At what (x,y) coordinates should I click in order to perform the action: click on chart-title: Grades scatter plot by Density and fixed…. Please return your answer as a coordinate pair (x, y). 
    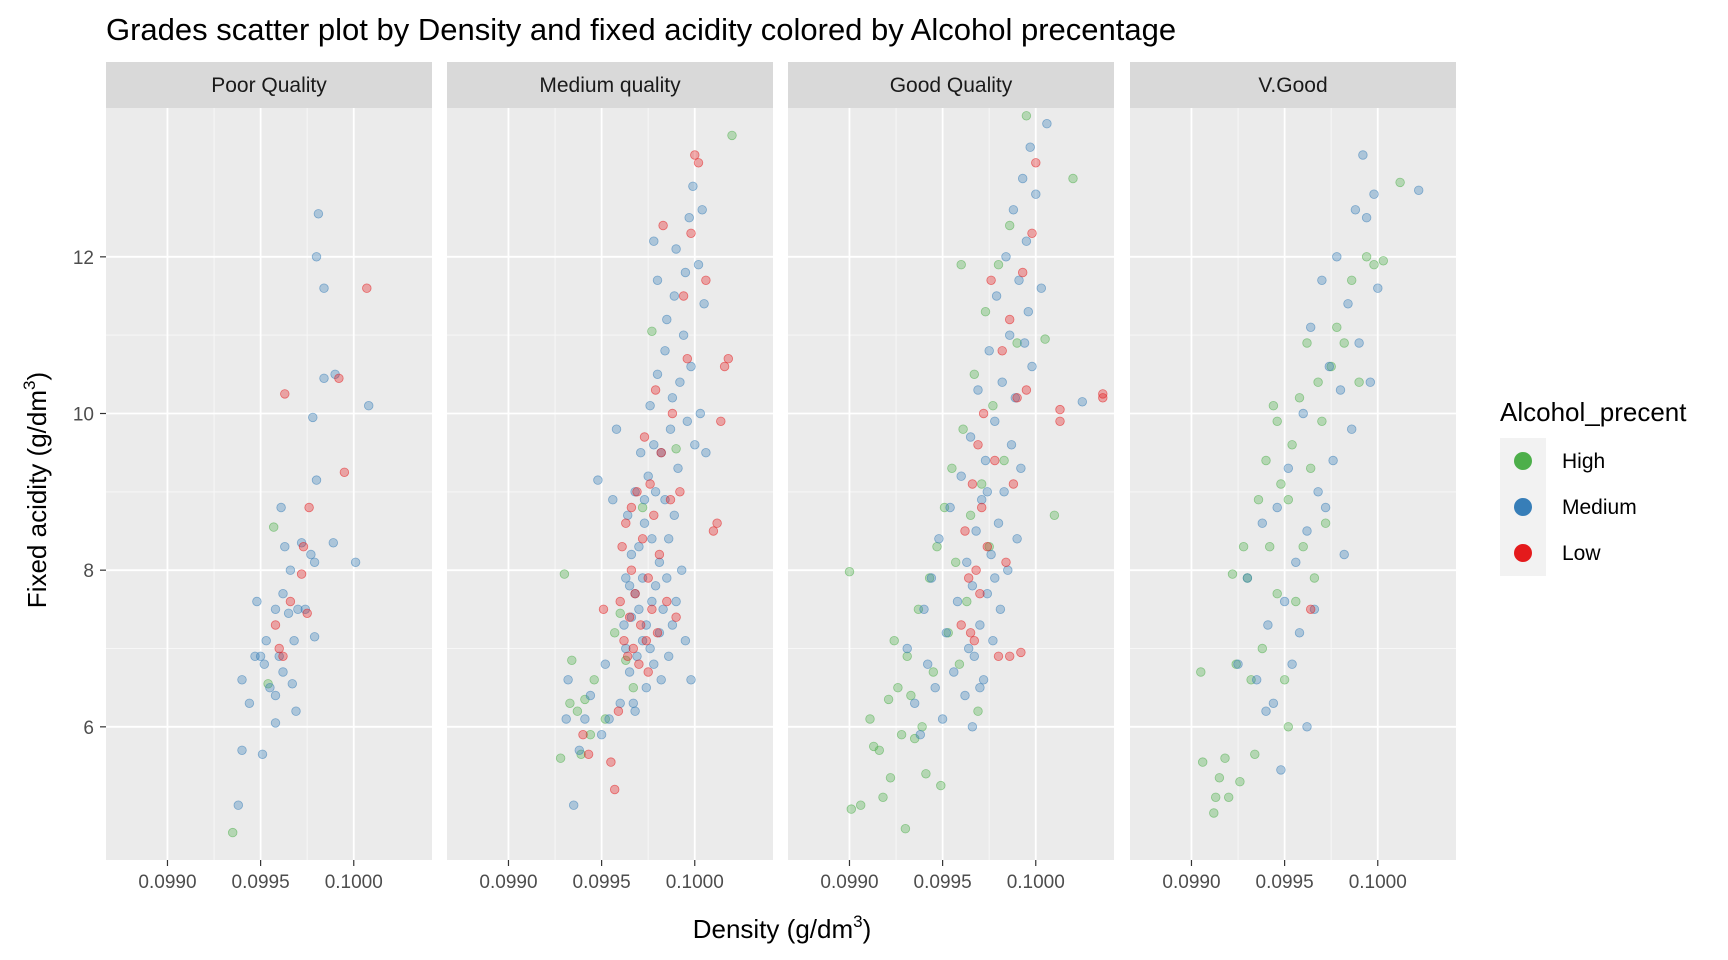
    Looking at the image, I should click on (641, 29).